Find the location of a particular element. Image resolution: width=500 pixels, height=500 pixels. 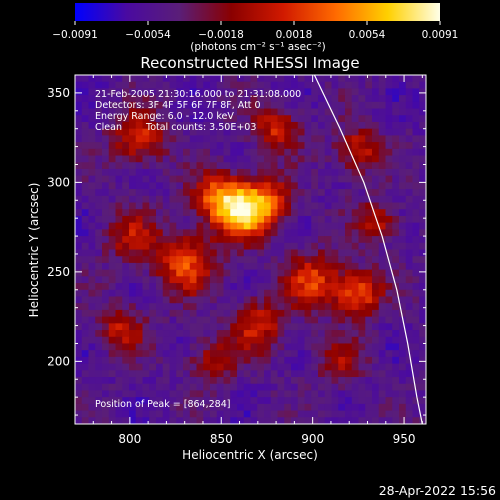

annotation-clean: Clean is located at coordinates (108, 127).